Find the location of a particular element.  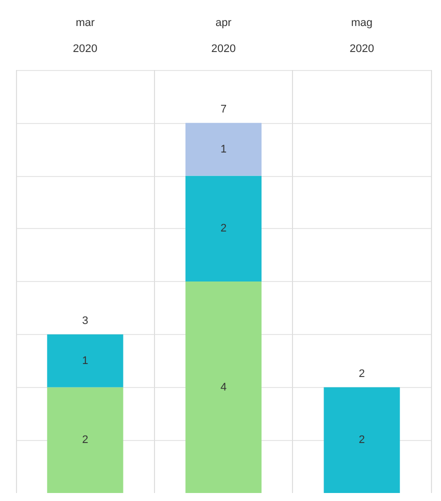

category-label: mar 2020 is located at coordinates (85, 36).